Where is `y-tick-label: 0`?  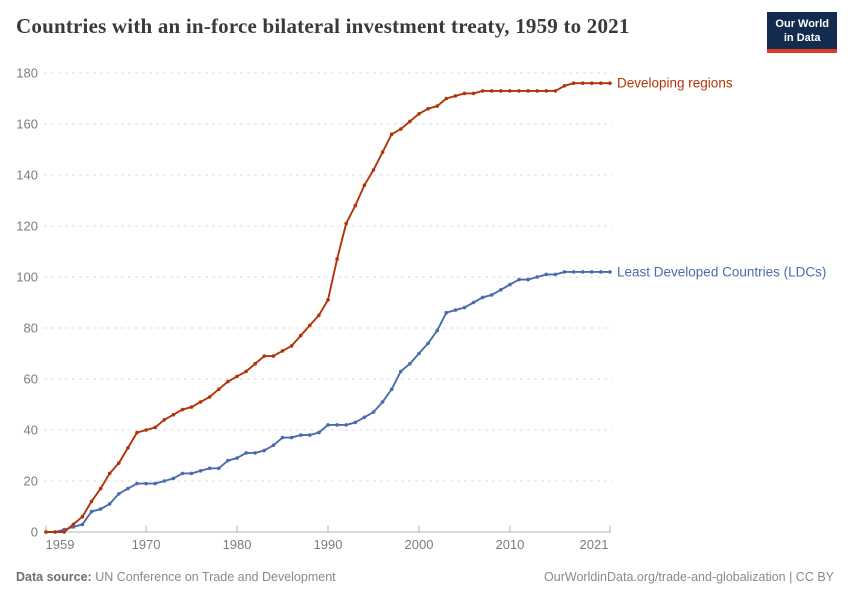 y-tick-label: 0 is located at coordinates (34, 532).